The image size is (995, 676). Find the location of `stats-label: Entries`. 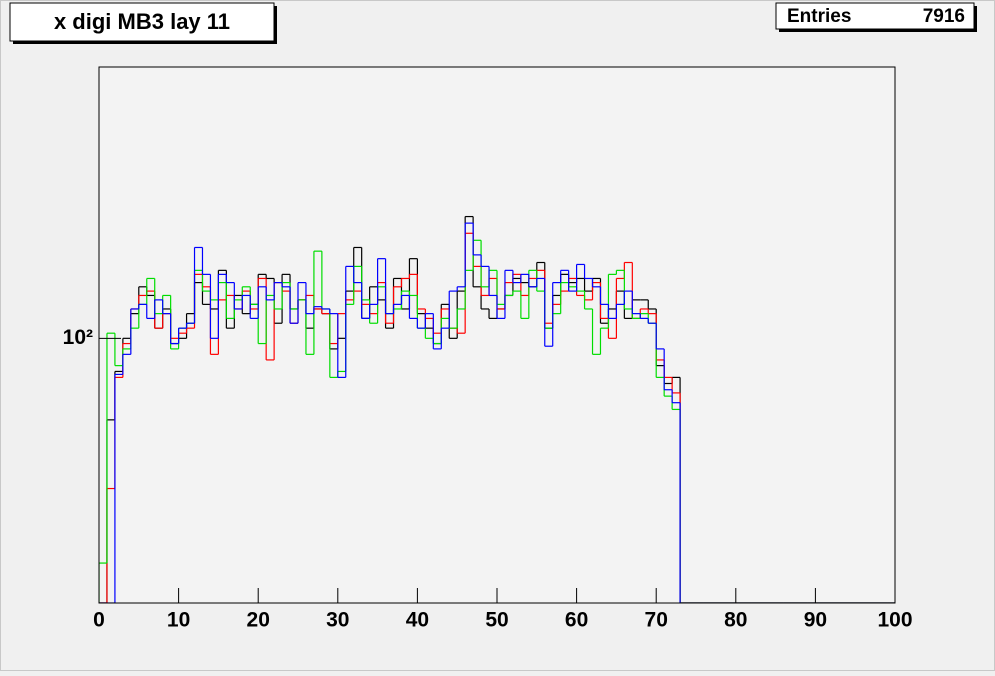

stats-label: Entries is located at coordinates (819, 16).